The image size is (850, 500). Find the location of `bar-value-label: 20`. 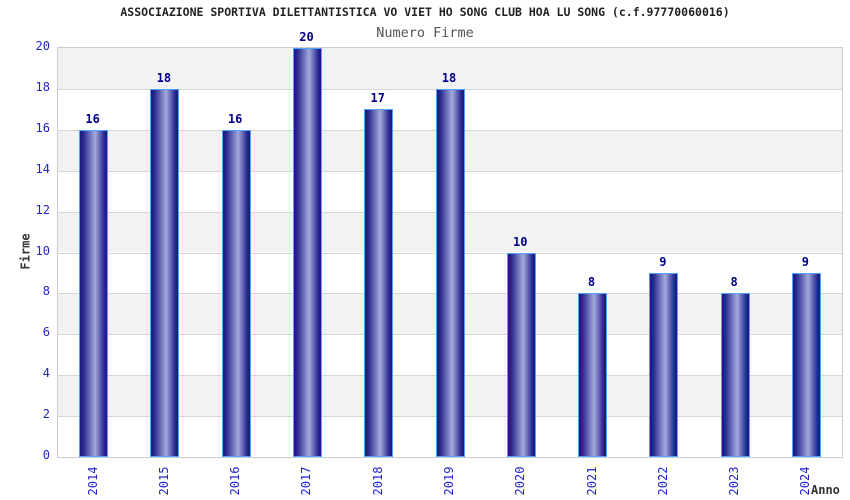

bar-value-label: 20 is located at coordinates (306, 37).